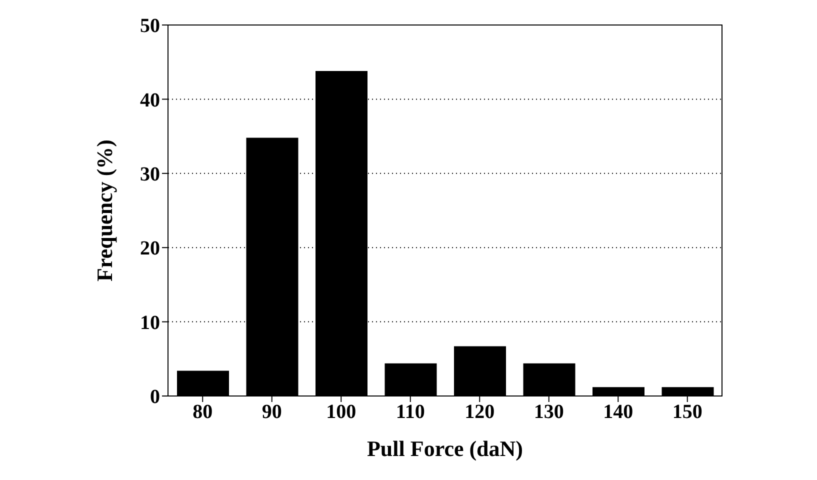 This screenshot has height=480, width=817. I want to click on y-tick-label: 20, so click(150, 249).